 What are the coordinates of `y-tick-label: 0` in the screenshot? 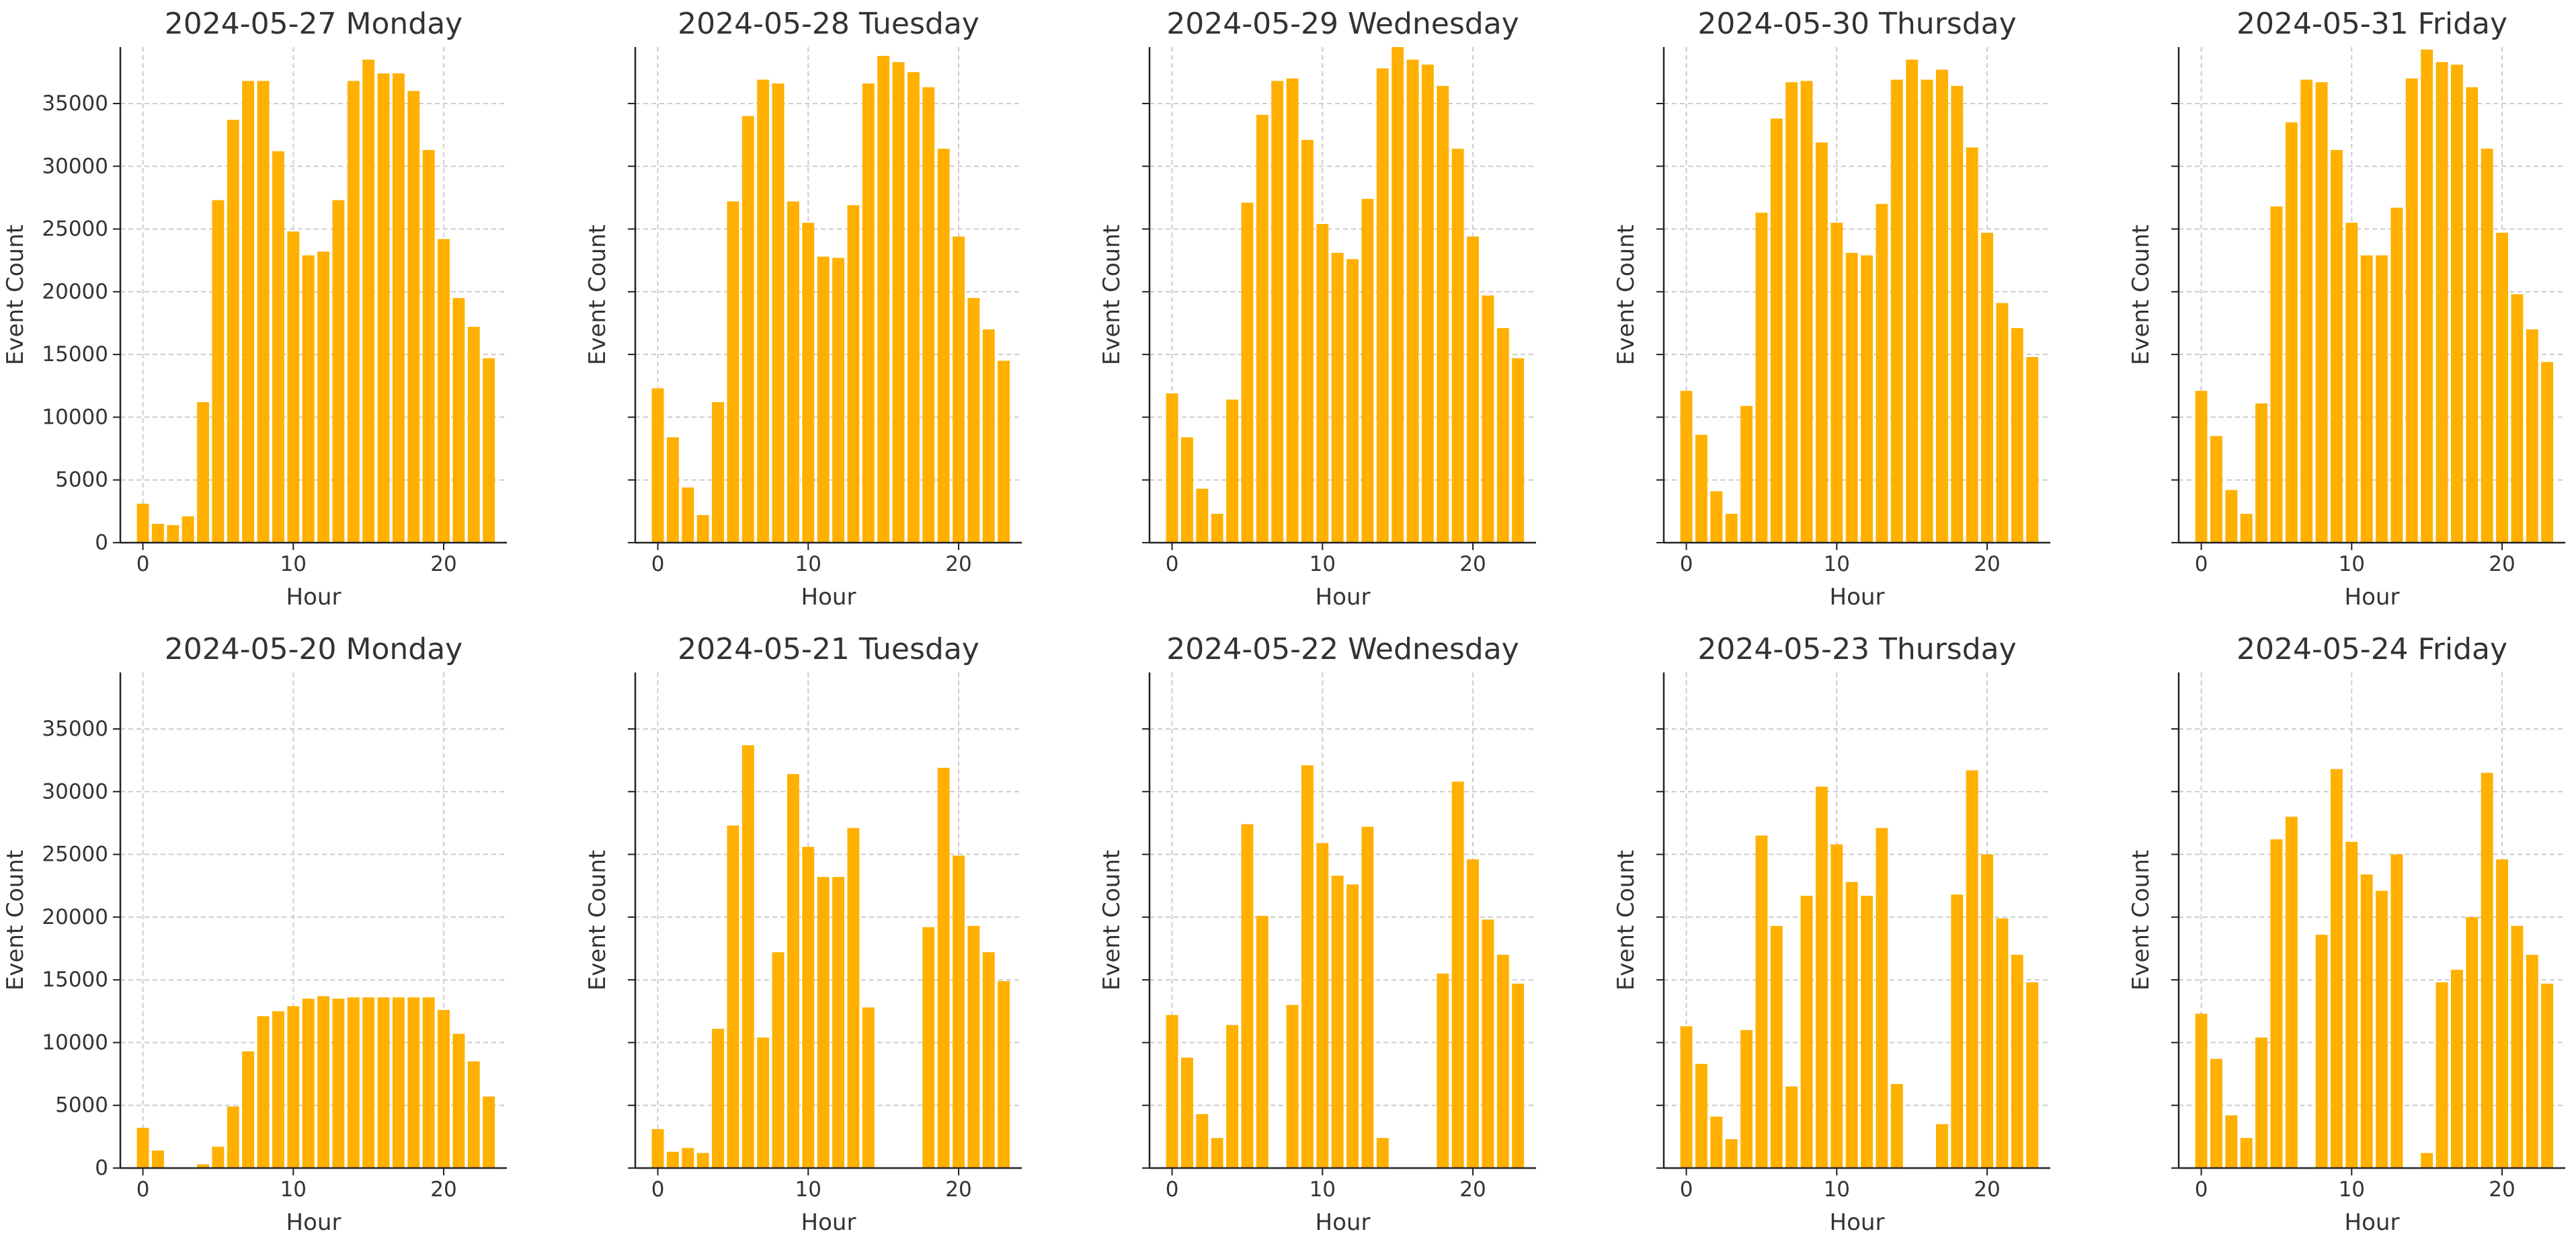 It's located at (101, 1168).